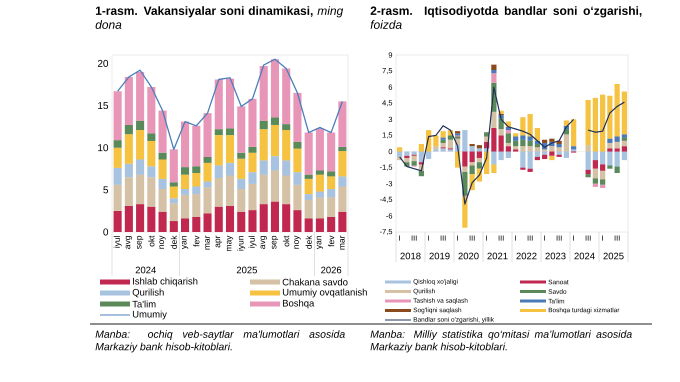 Image resolution: width=680 pixels, height=382 pixels. Describe the element at coordinates (315, 282) in the screenshot. I see `legend-label: Chakana savdo` at that location.